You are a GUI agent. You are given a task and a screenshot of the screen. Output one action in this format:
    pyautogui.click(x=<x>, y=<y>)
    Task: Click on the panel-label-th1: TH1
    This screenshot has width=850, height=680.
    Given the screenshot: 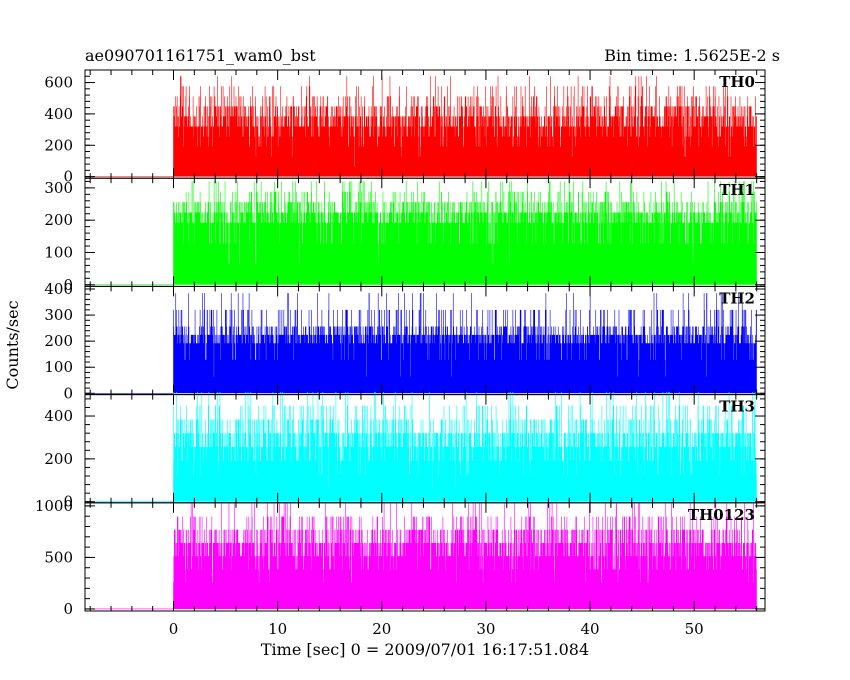 What is the action you would take?
    pyautogui.click(x=737, y=190)
    